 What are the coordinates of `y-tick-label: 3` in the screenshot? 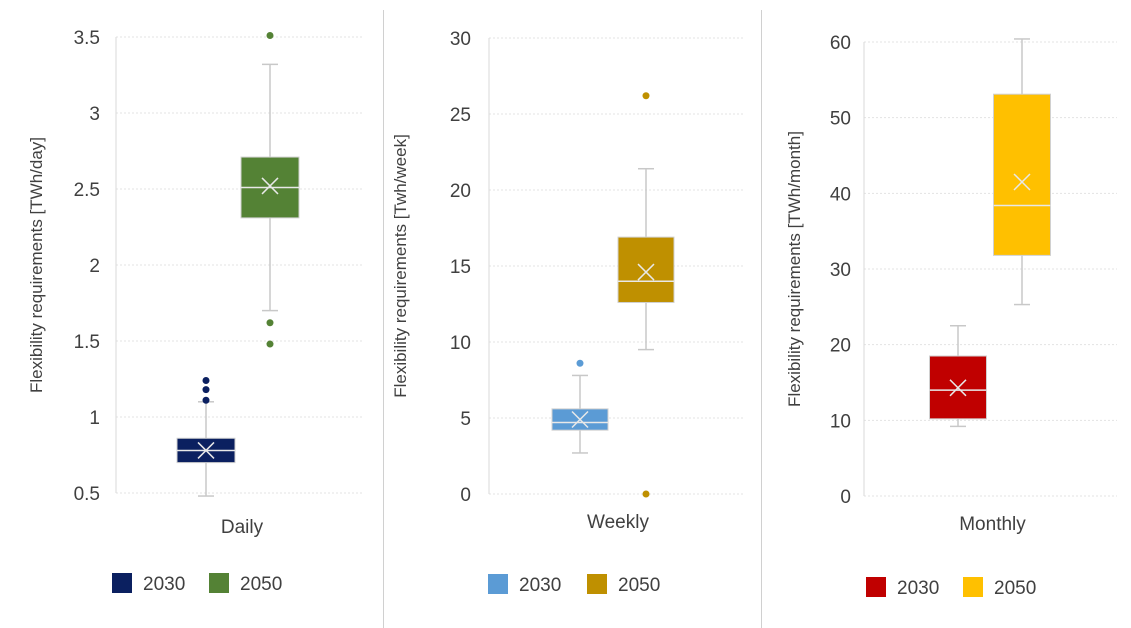 It's located at (94, 114).